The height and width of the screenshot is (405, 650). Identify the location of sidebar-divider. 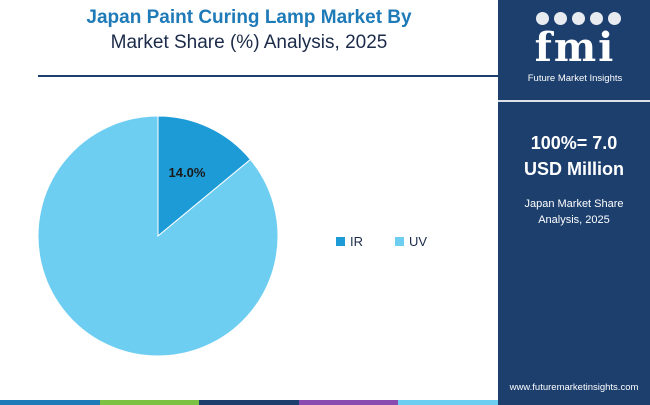
(574, 101).